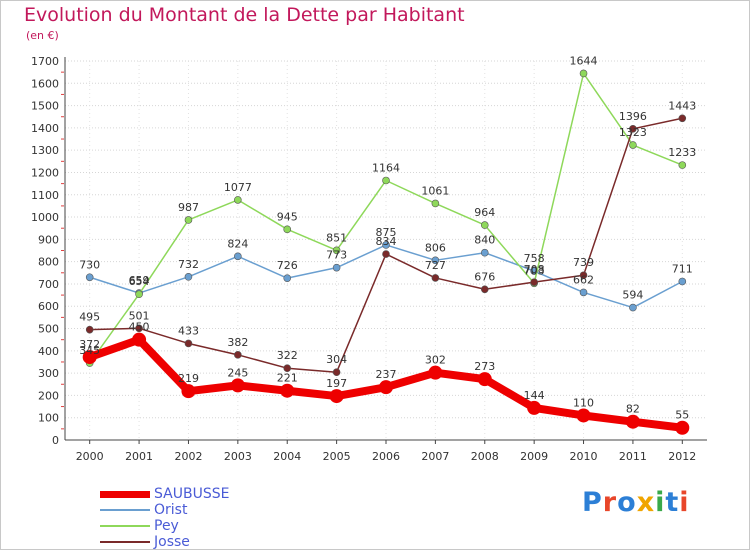 This screenshot has width=750, height=550. What do you see at coordinates (89, 264) in the screenshot?
I see `data-label: 730` at bounding box center [89, 264].